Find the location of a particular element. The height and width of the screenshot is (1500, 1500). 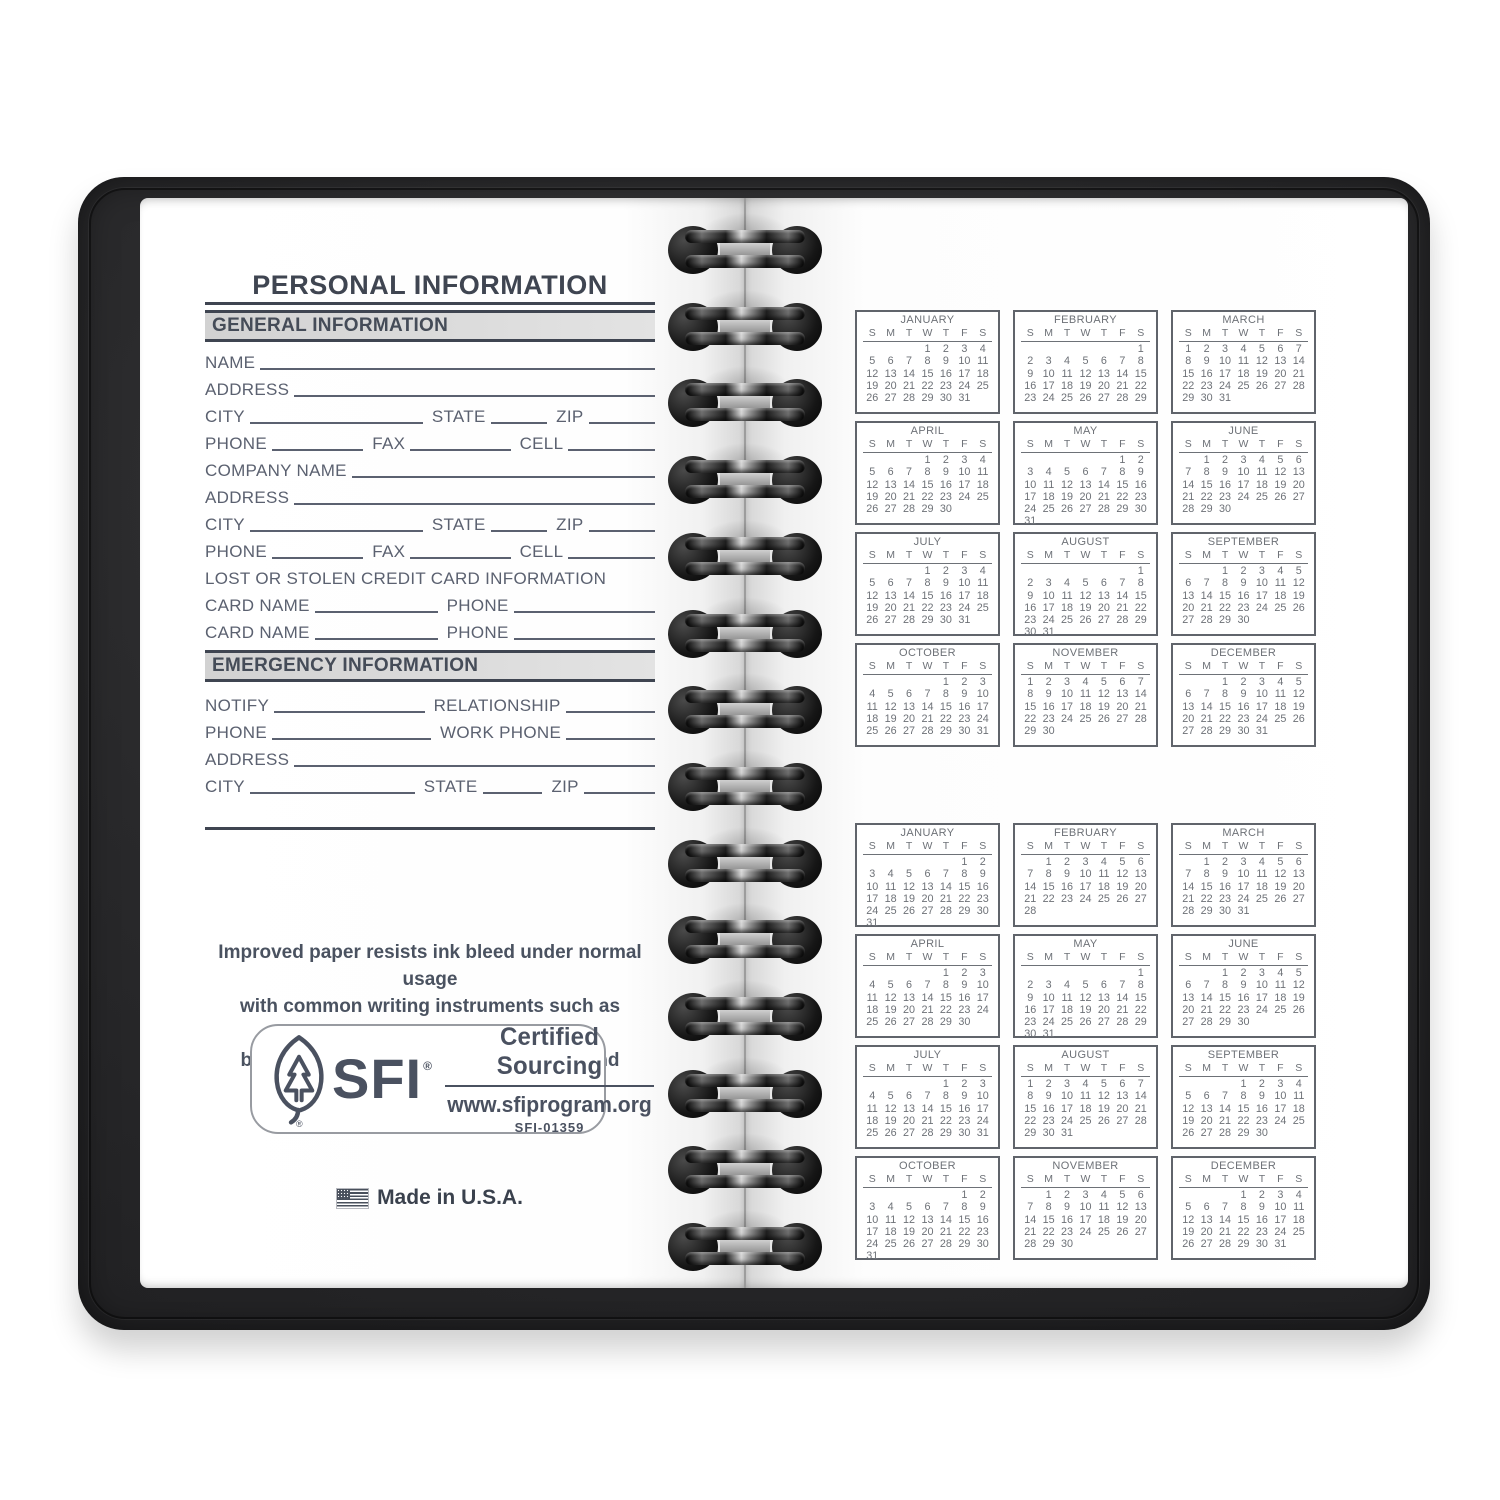

form-row: CITY STATE ZIP is located at coordinates (430, 782).